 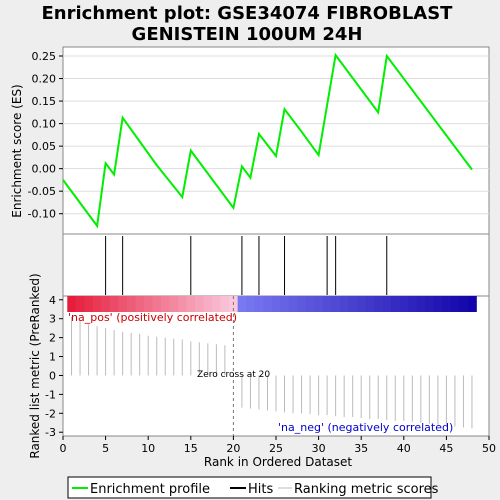 I want to click on x-tick-label: 45, so click(x=446, y=448).